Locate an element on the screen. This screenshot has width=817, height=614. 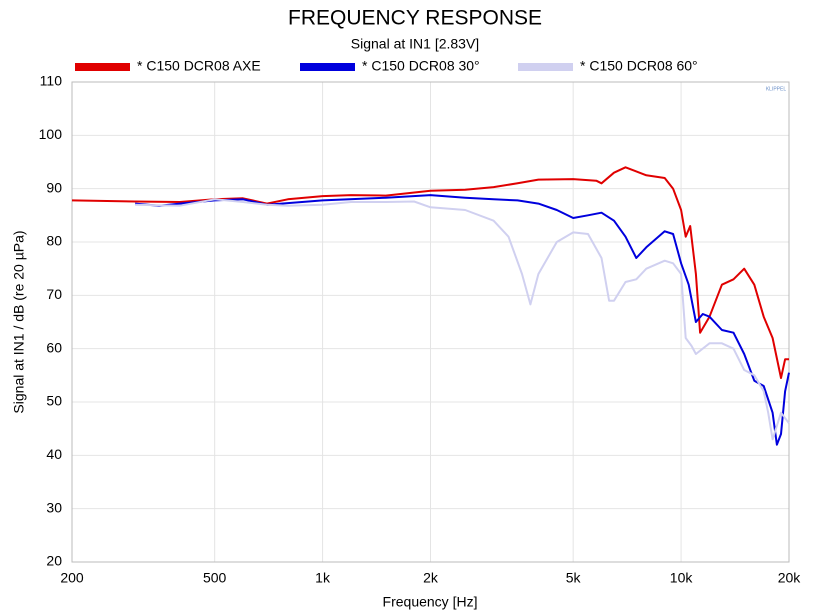
y-tick-label: 40 is located at coordinates (54, 454).